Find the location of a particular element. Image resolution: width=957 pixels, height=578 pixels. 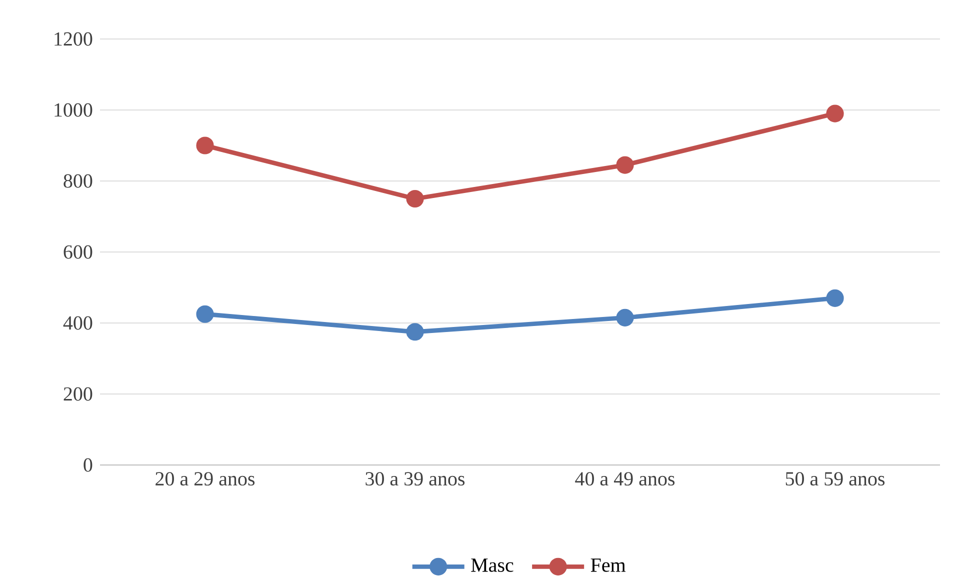

legend-label: Fem is located at coordinates (608, 565).